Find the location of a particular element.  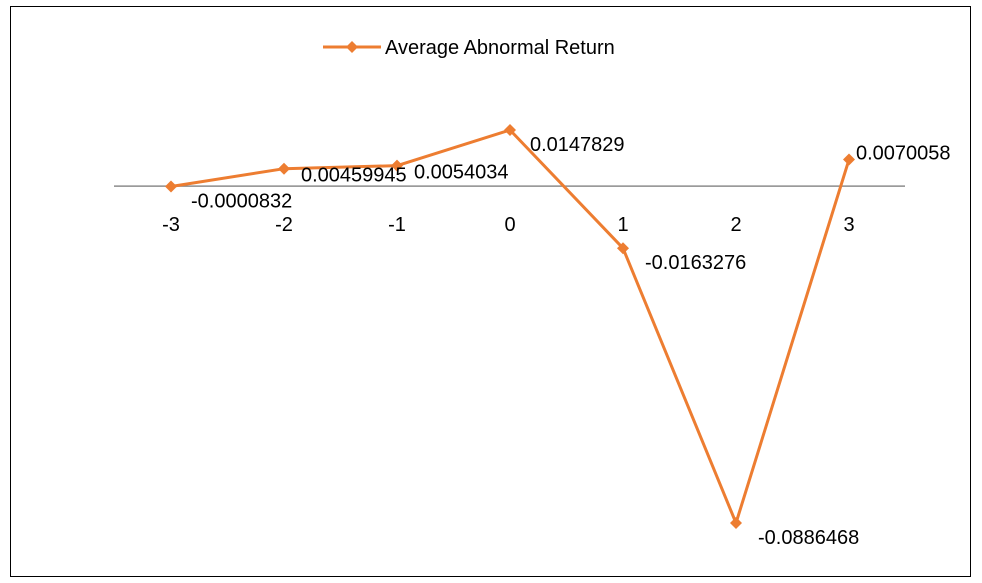

x-tick-label: 3 is located at coordinates (848, 225).